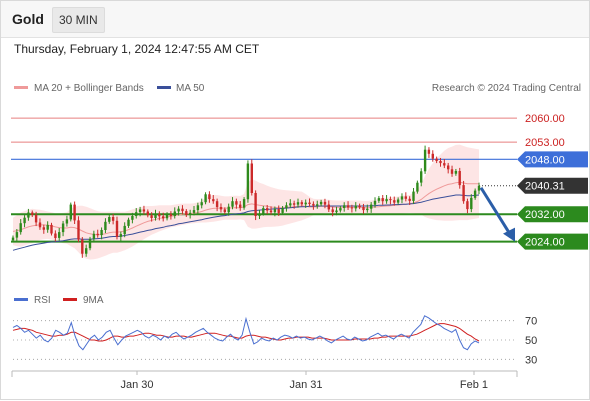 Image resolution: width=590 pixels, height=401 pixels. What do you see at coordinates (21, 299) in the screenshot?
I see `rsi-legend-swatch` at bounding box center [21, 299].